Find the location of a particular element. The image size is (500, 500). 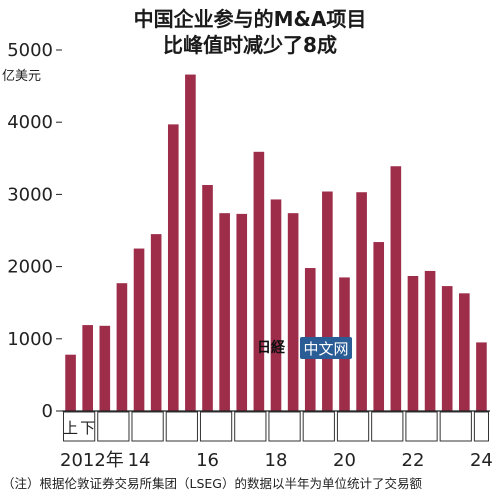

y-axis: 0 1000 2000 3000 4000 5000 is located at coordinates (34, 231).